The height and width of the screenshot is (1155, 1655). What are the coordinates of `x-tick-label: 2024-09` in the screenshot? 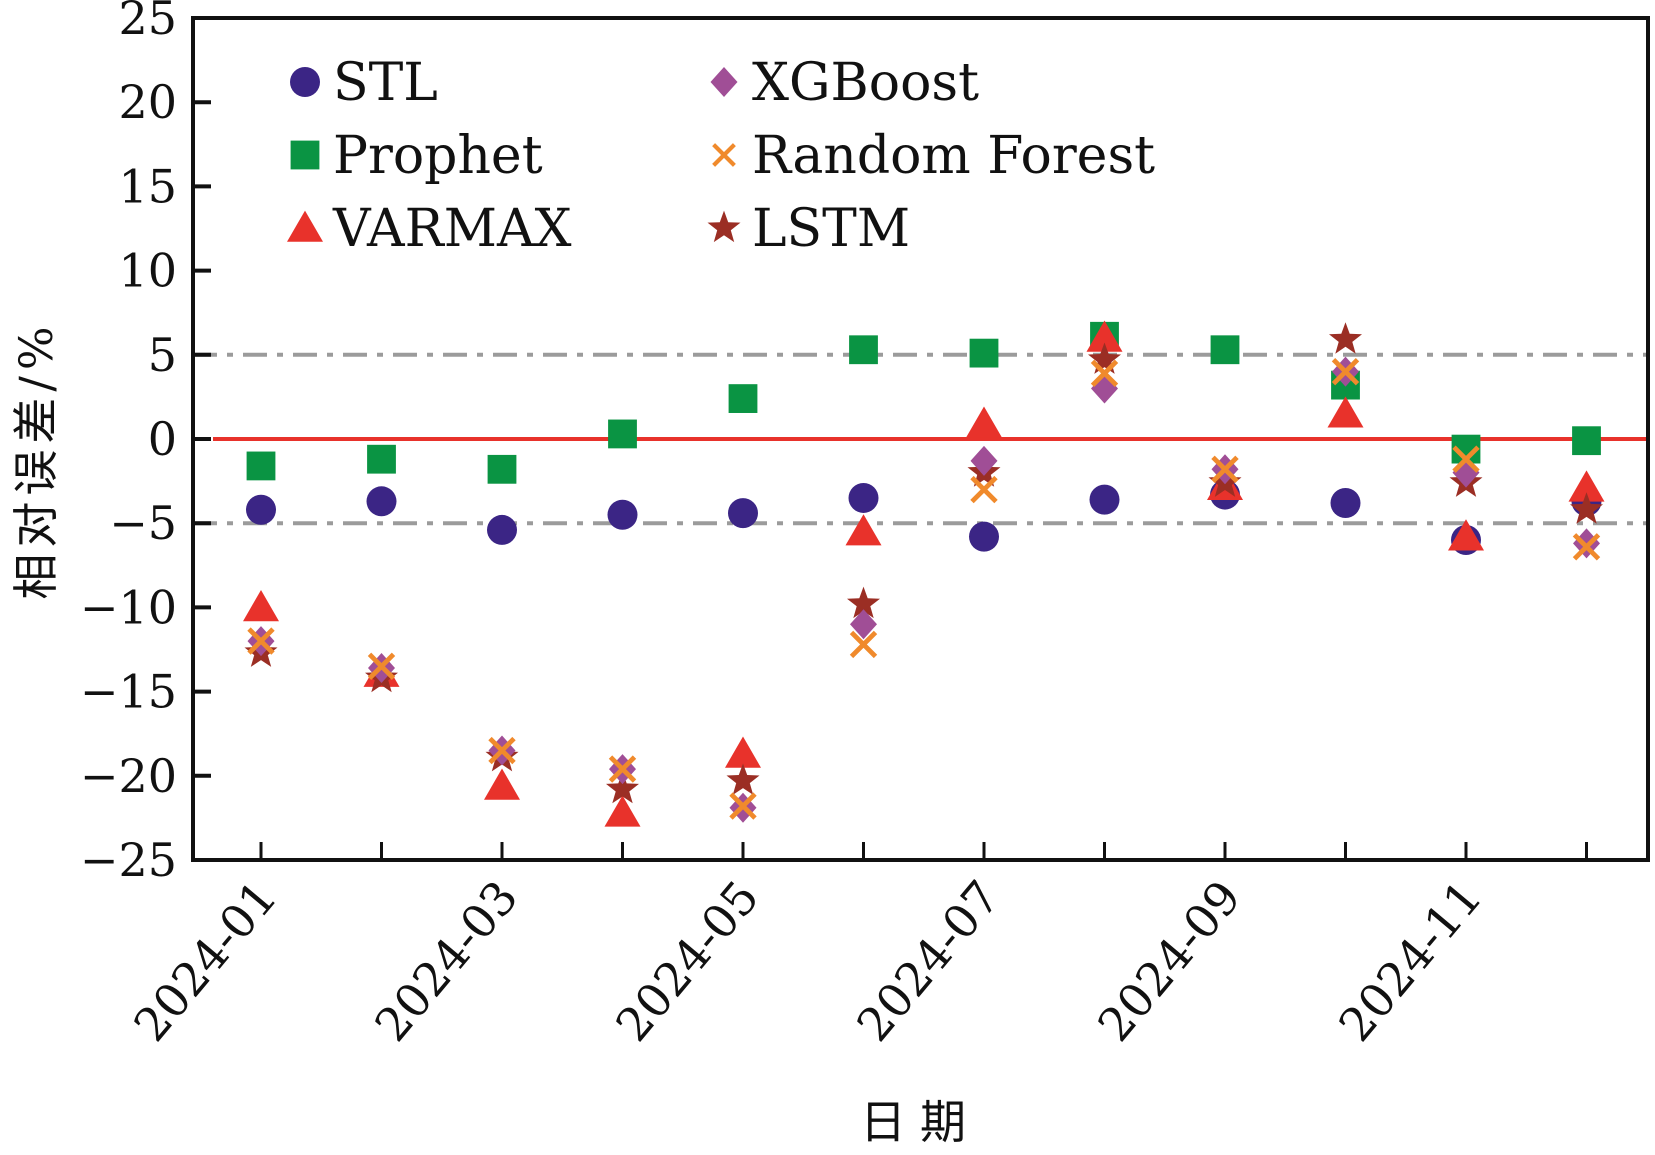 It's located at (1169, 960).